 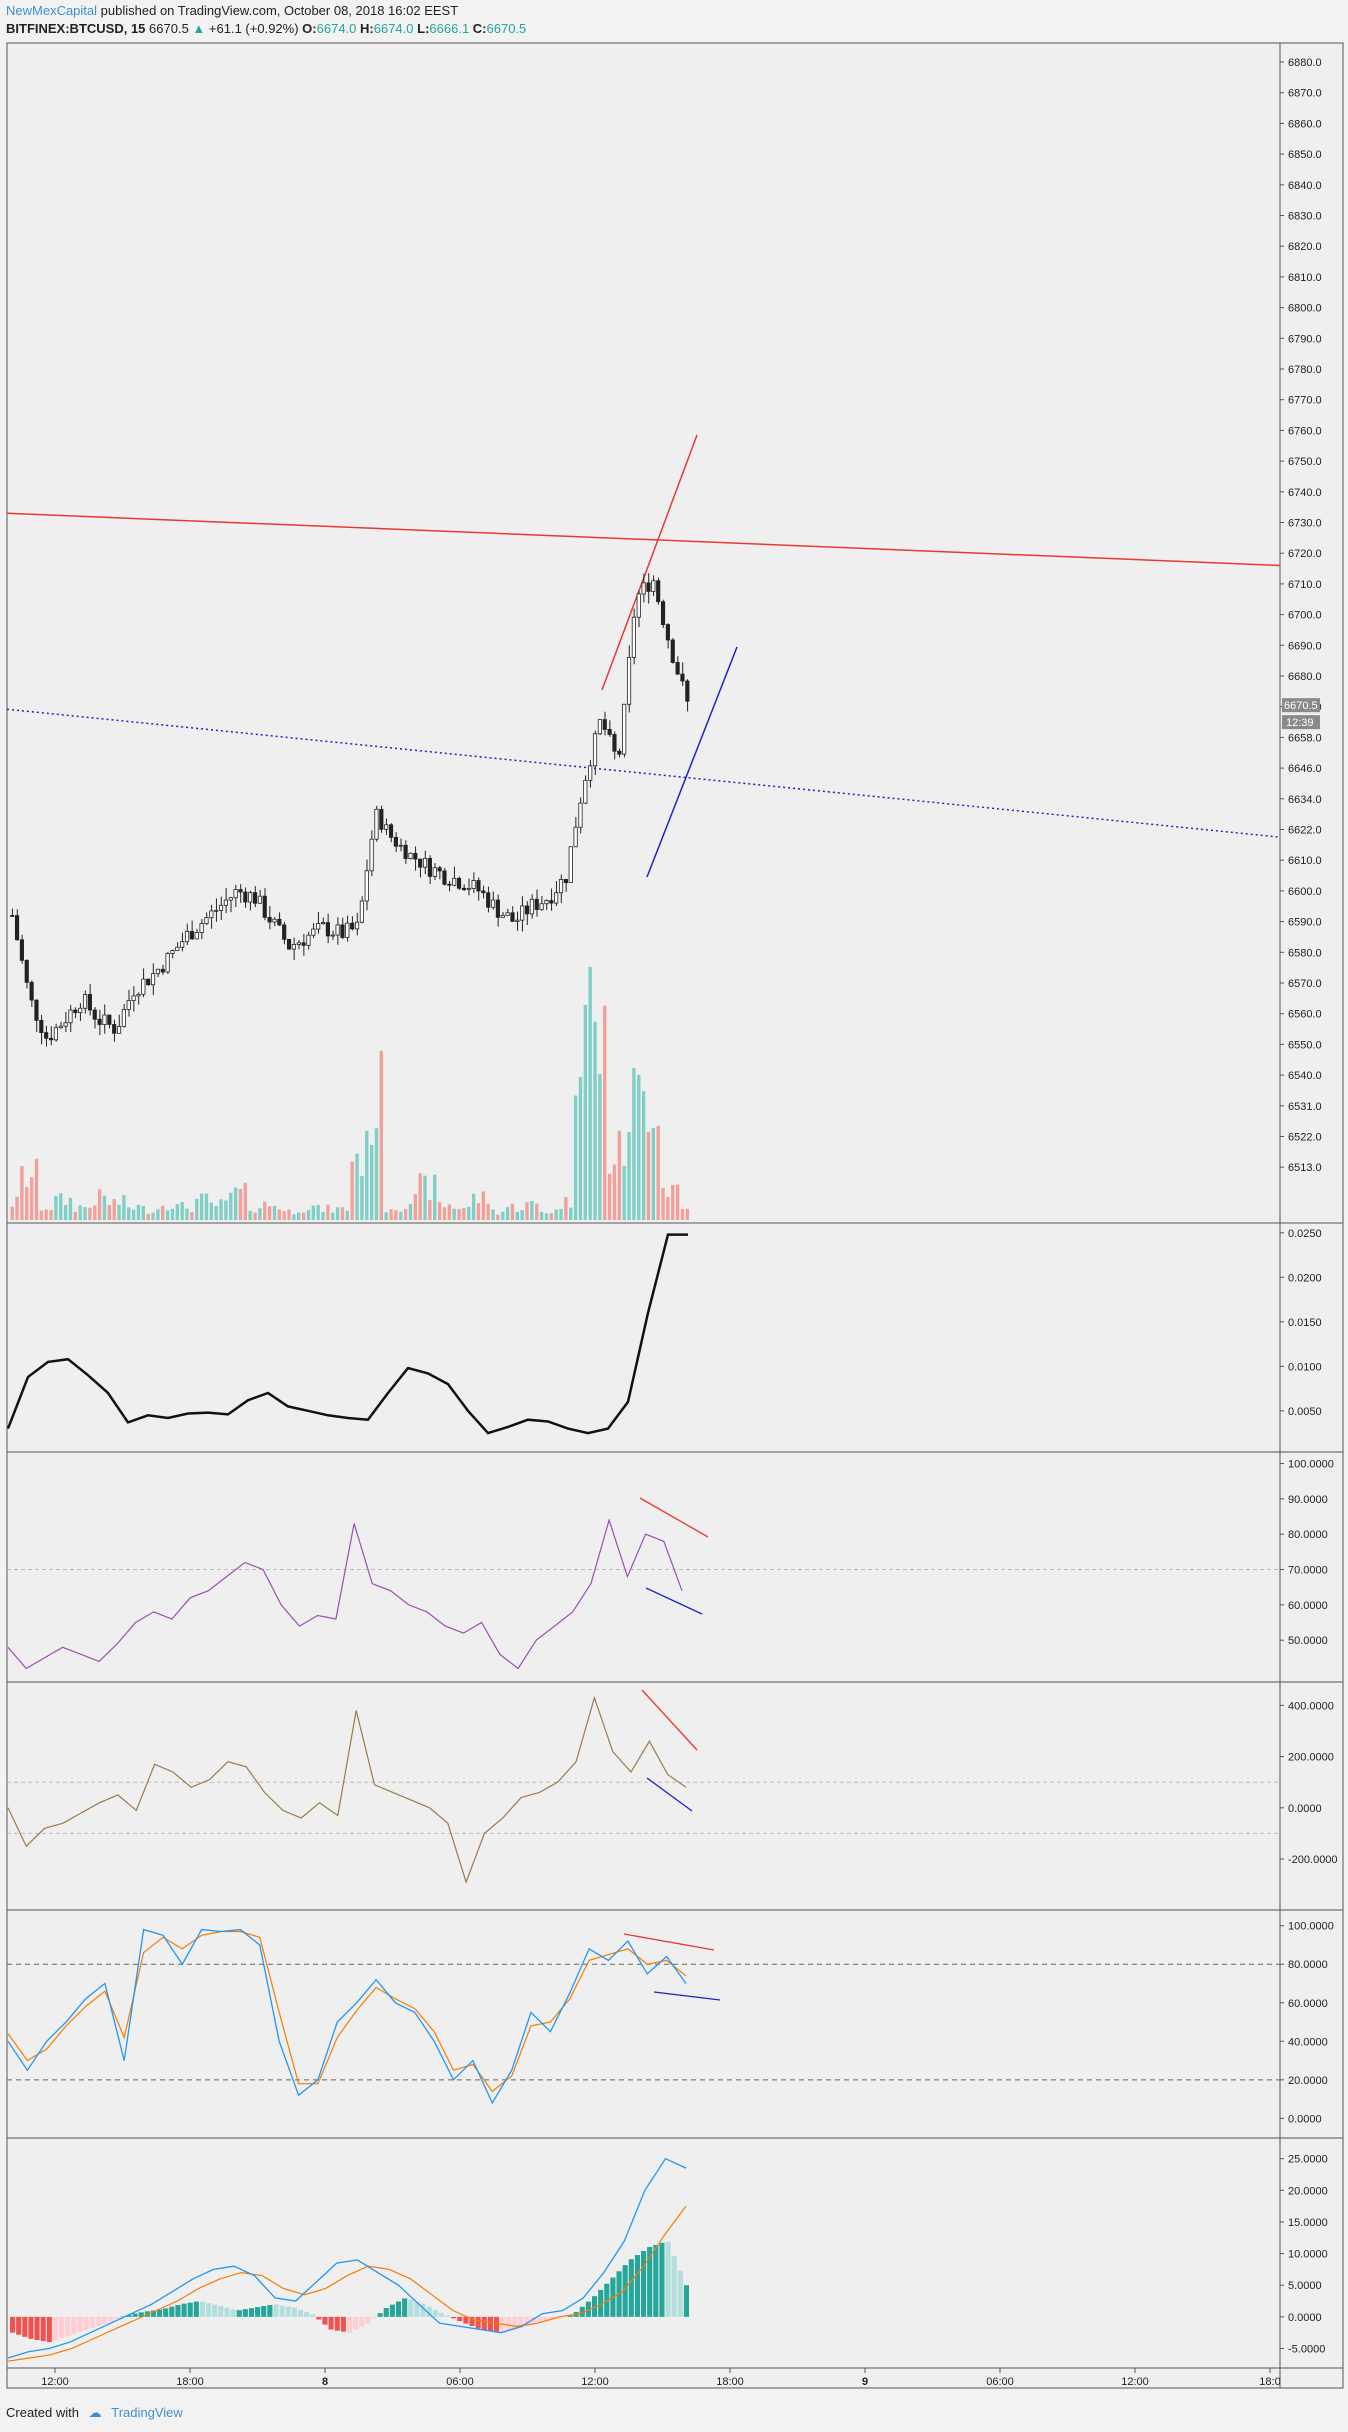 What do you see at coordinates (94, 2413) in the screenshot?
I see `footer: Created with ☁ TradingView` at bounding box center [94, 2413].